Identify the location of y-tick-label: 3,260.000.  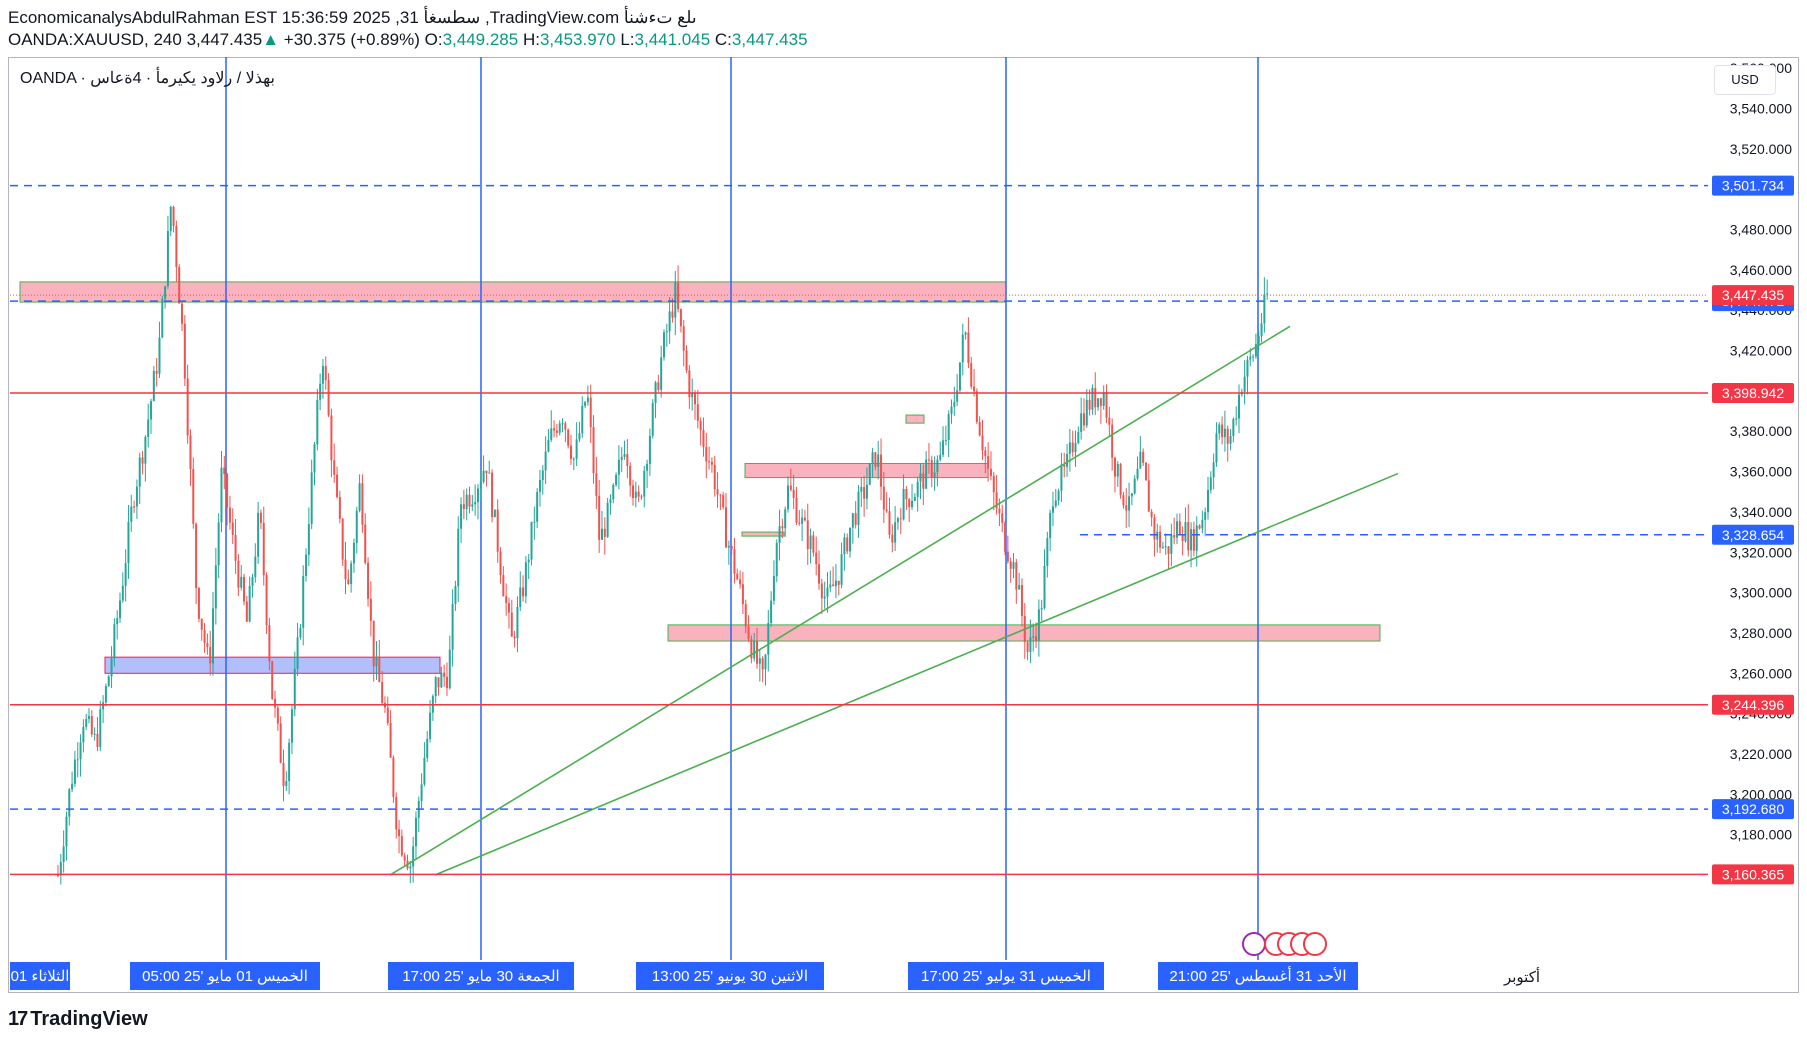
(1761, 673).